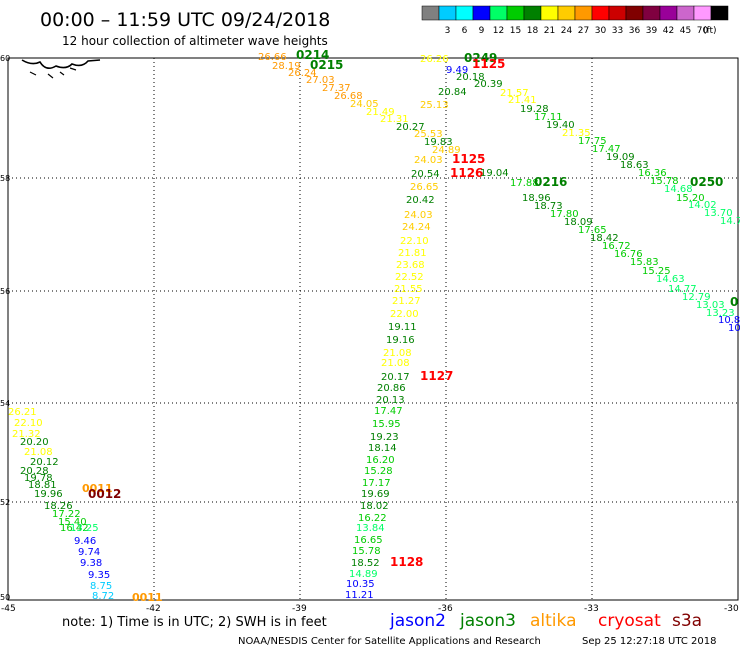 This screenshot has width=740, height=650. Describe the element at coordinates (374, 506) in the screenshot. I see `wave-height-label: 18.02` at that location.